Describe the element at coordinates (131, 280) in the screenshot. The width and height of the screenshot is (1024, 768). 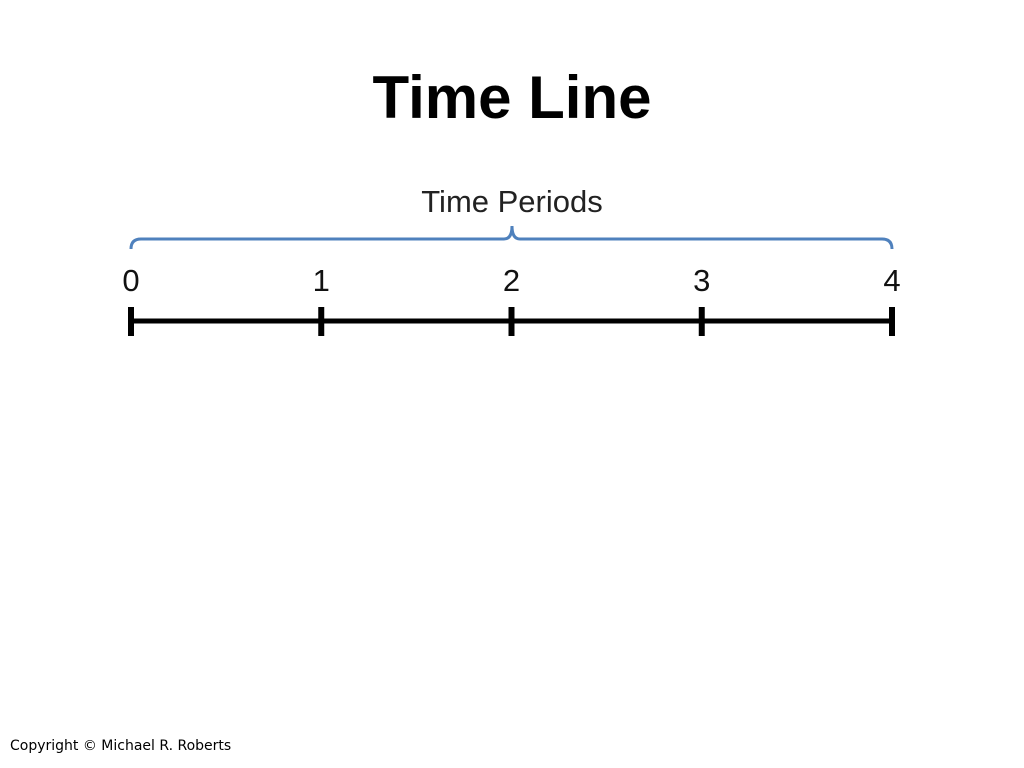
I see `tick-label: 0` at that location.